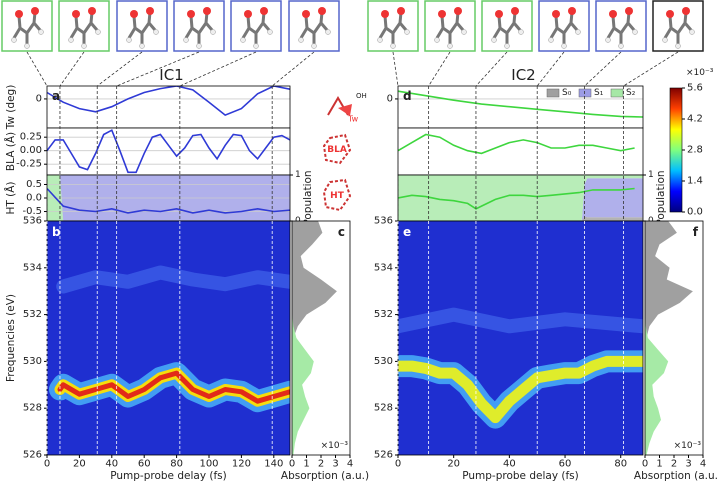 The image size is (718, 483). Describe the element at coordinates (361, 96) in the screenshot. I see `oh-label: OH` at that location.